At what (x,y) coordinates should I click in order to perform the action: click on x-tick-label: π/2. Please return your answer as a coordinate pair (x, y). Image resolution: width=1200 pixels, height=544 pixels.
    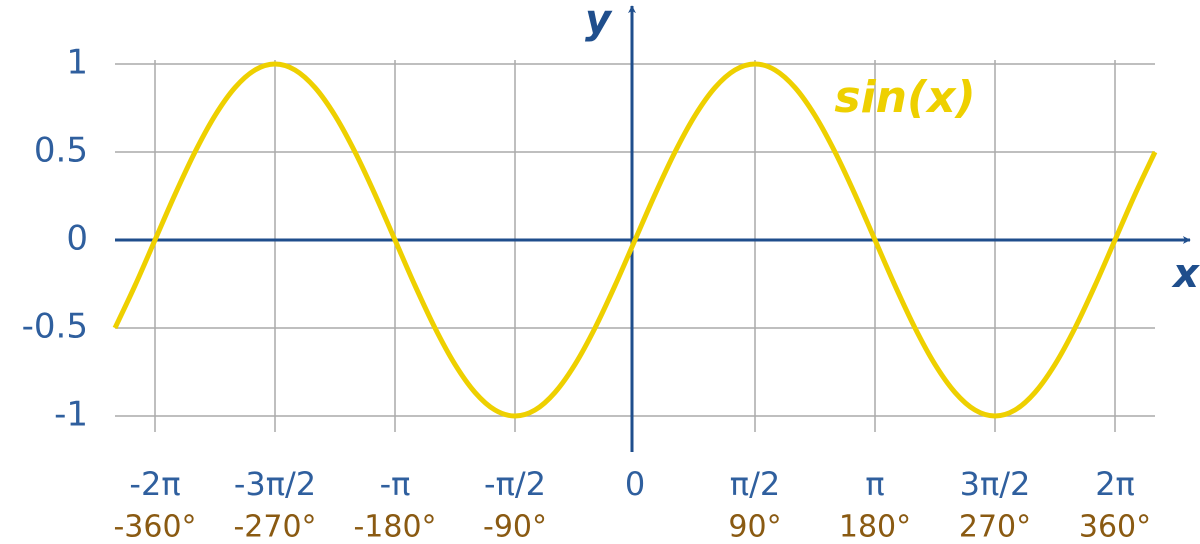
    Looking at the image, I should click on (755, 484).